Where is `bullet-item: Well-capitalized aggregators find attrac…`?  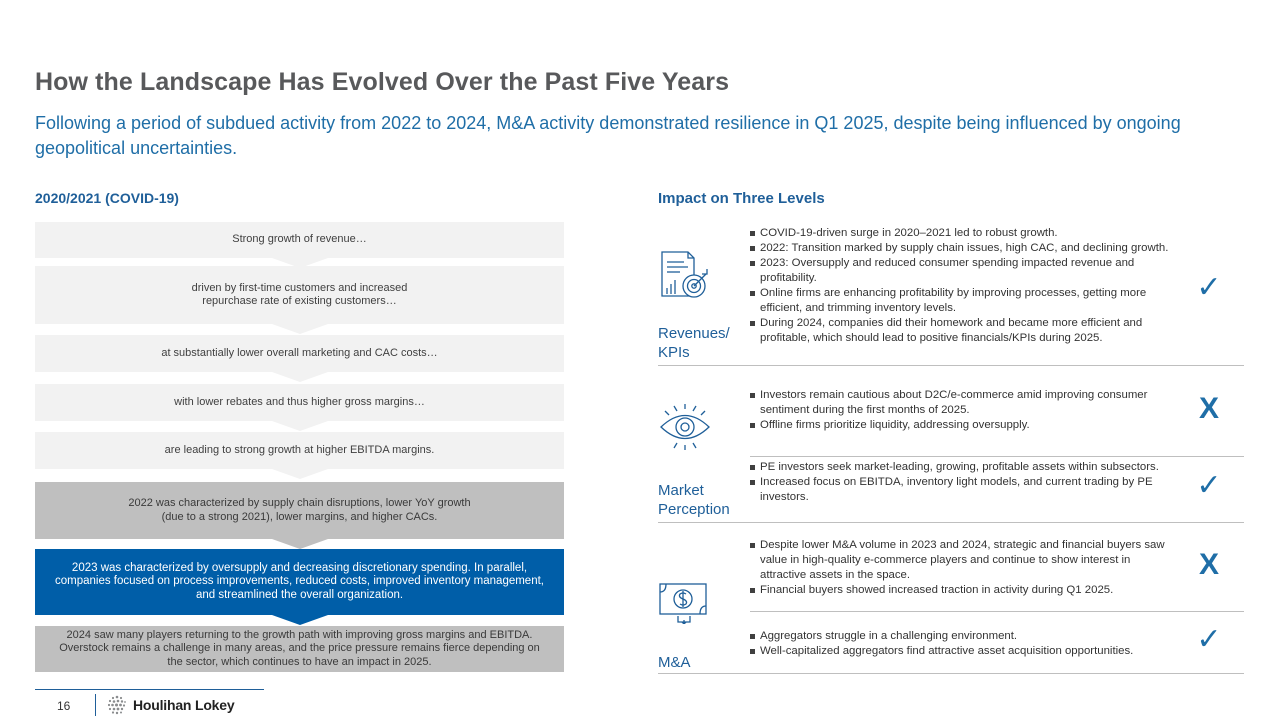 bullet-item: Well-capitalized aggregators find attrac… is located at coordinates (962, 651).